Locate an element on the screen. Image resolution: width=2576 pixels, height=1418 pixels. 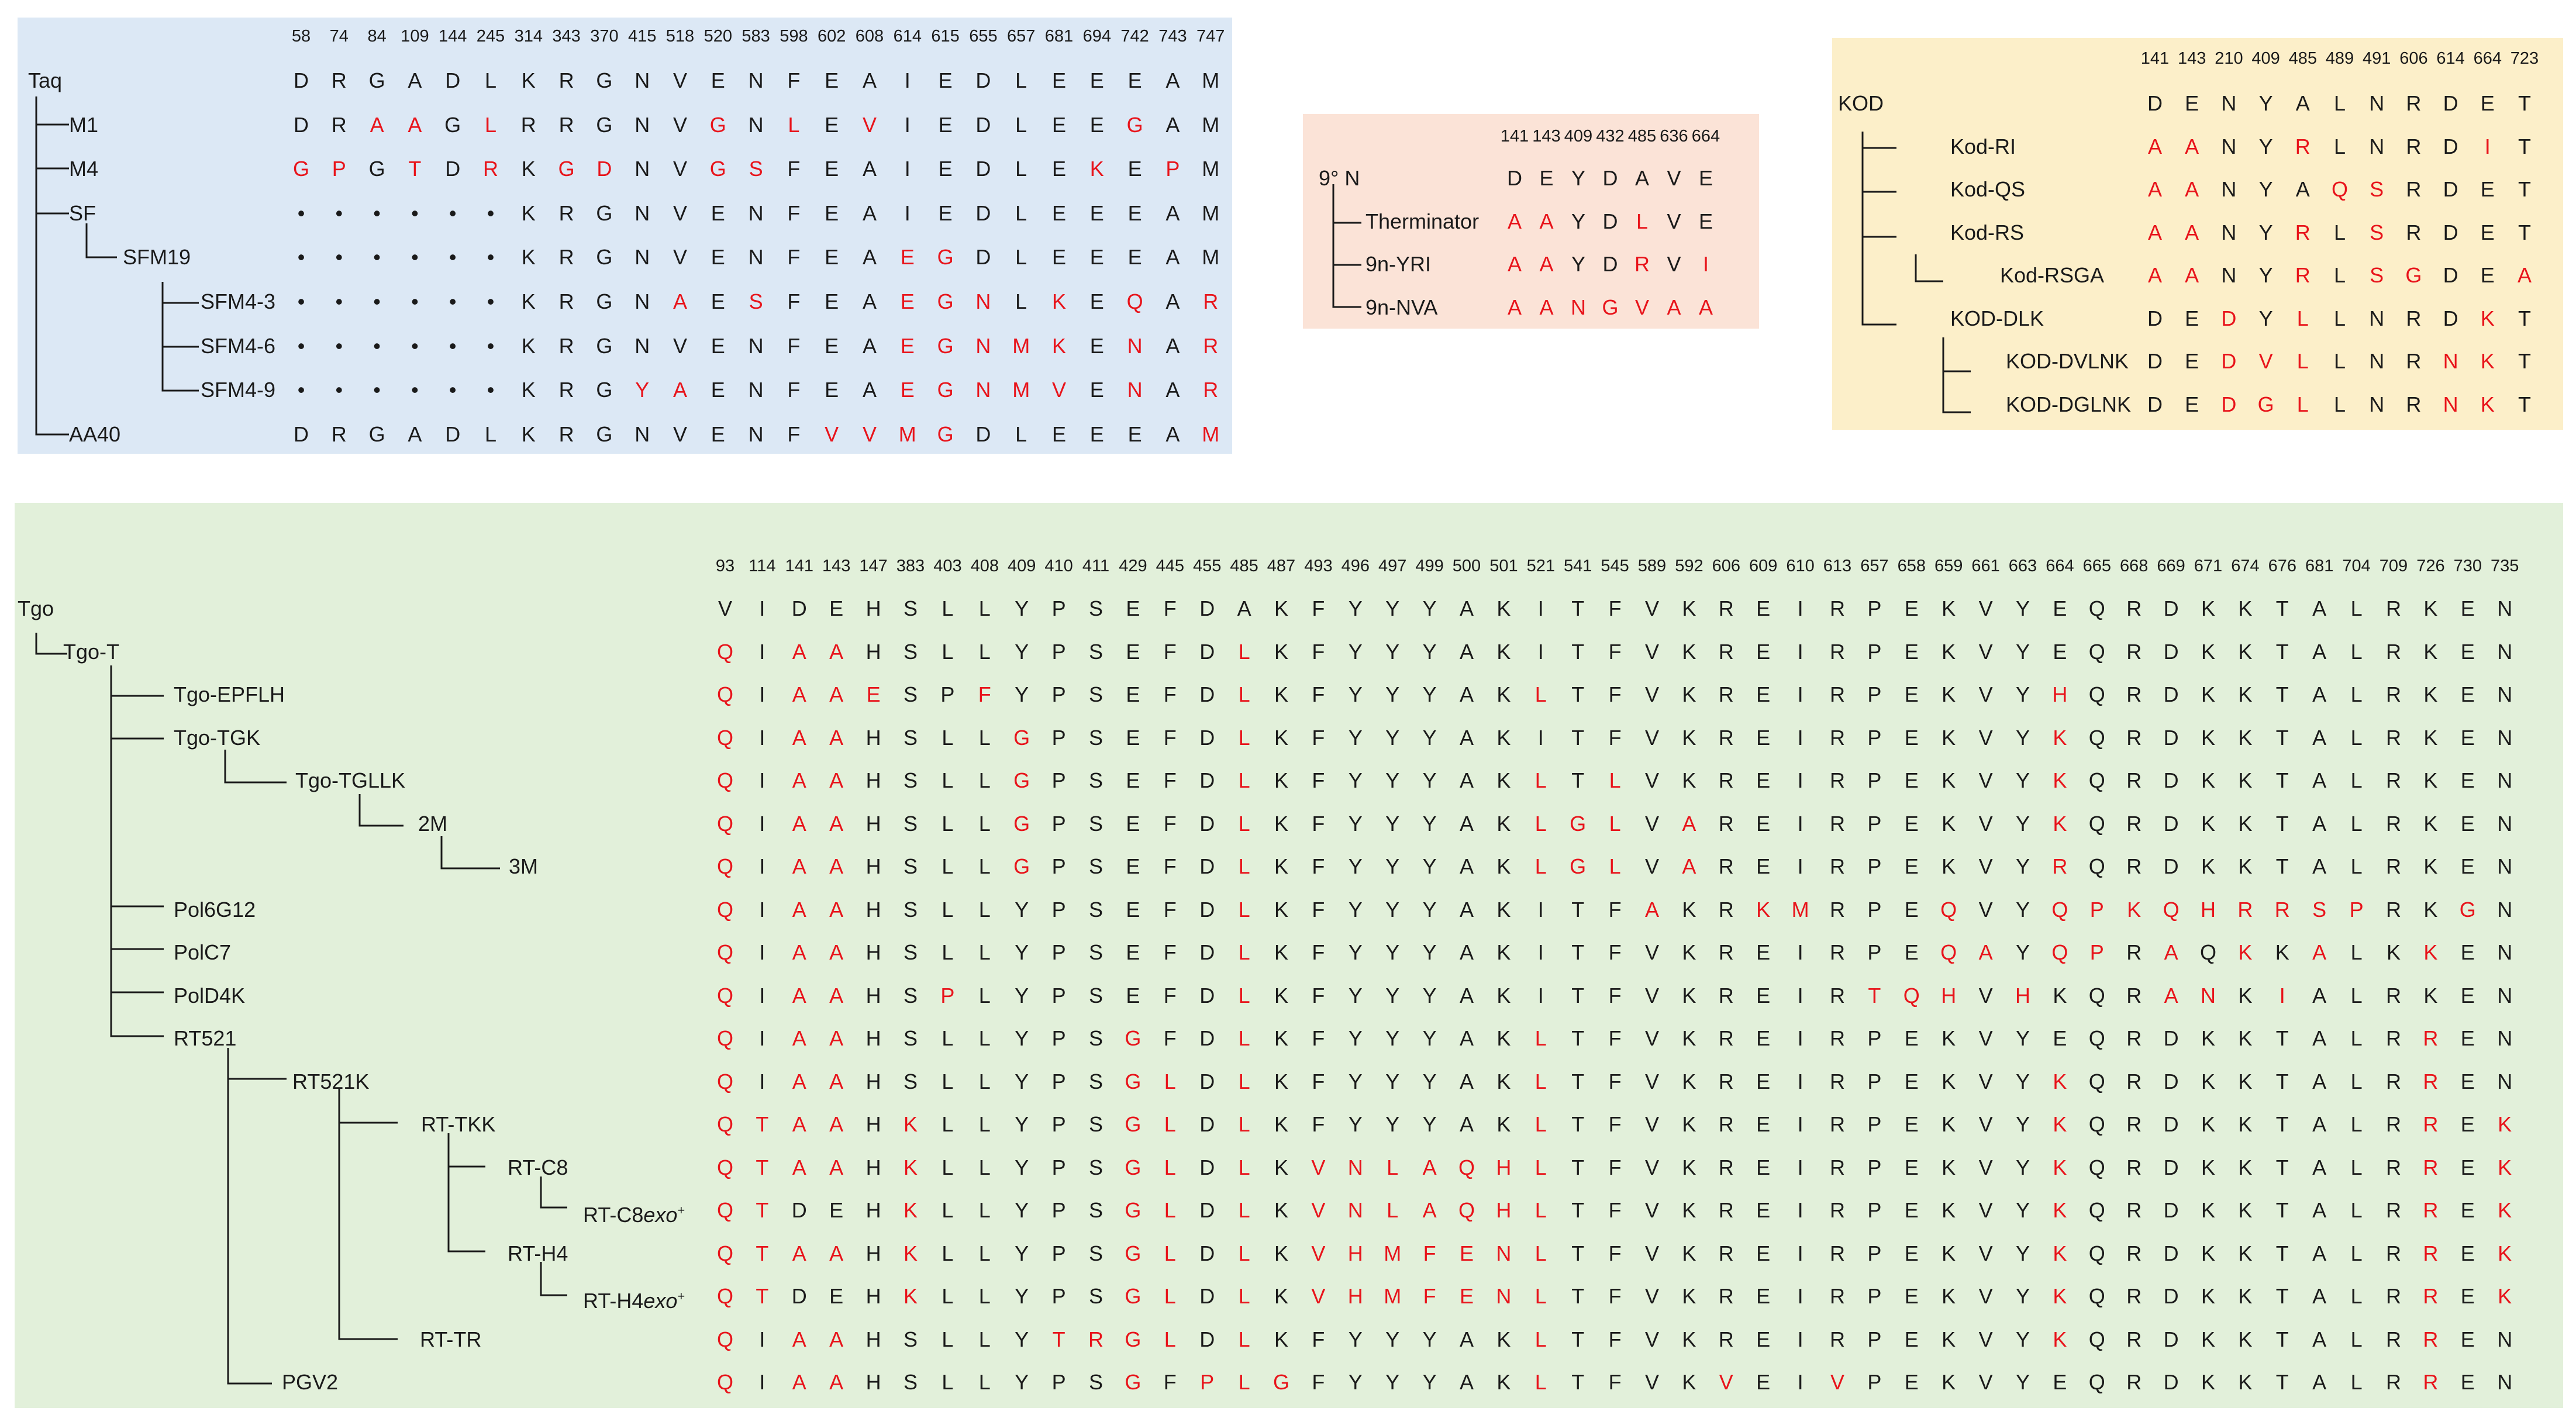
kod-residue: R is located at coordinates (2414, 232).